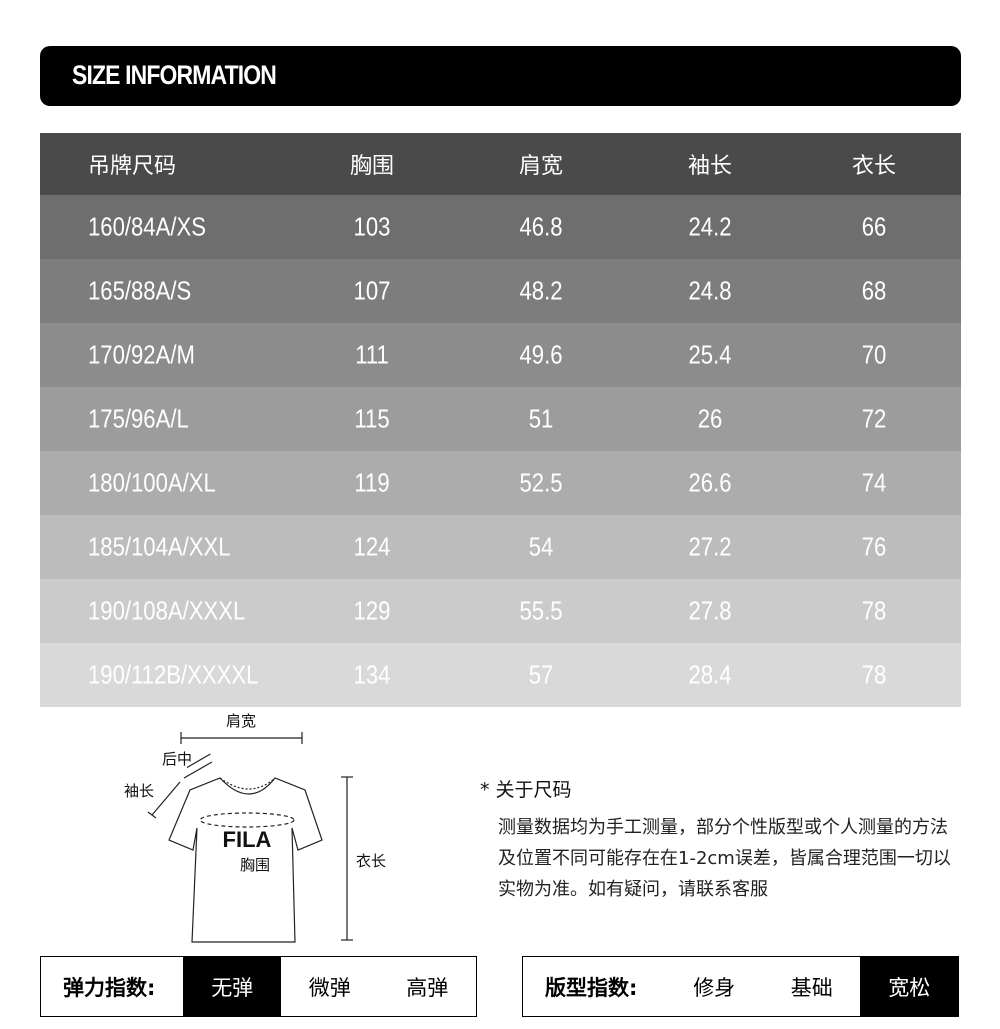  Describe the element at coordinates (255, 865) in the screenshot. I see `chest-label: 胸围` at that location.